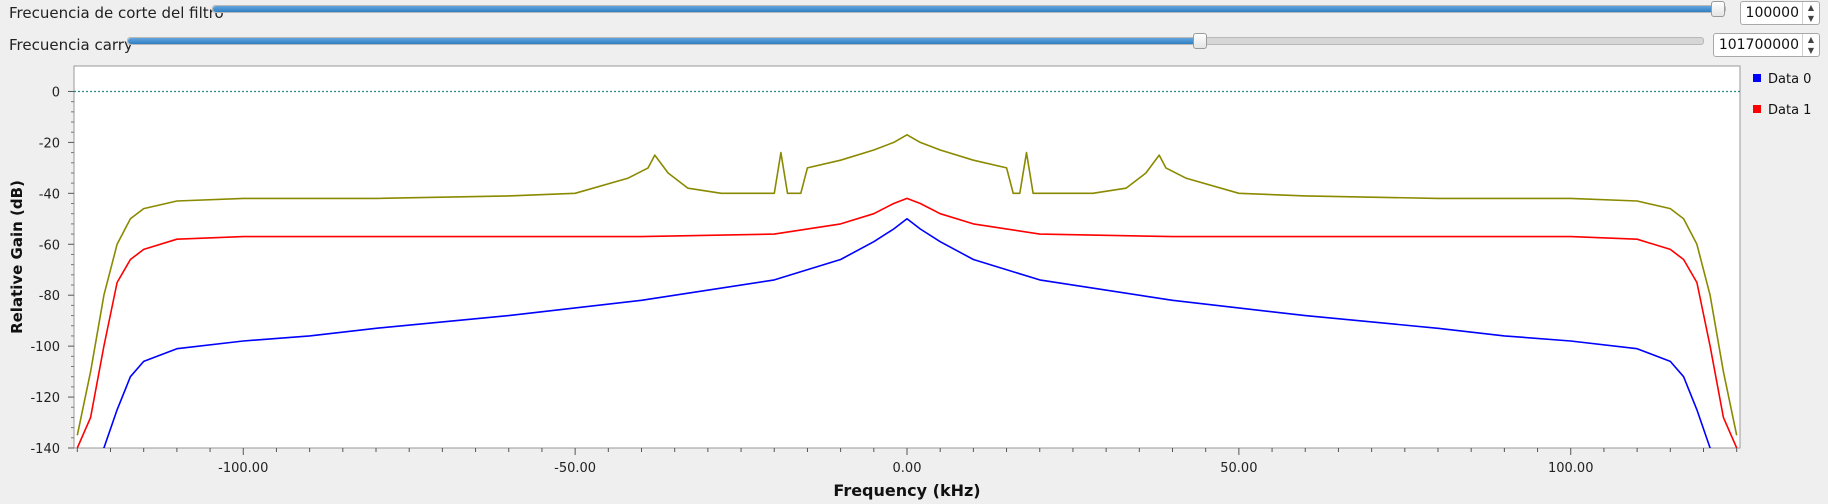 This screenshot has height=504, width=1828. What do you see at coordinates (49, 296) in the screenshot?
I see `y-tick-label: -80` at bounding box center [49, 296].